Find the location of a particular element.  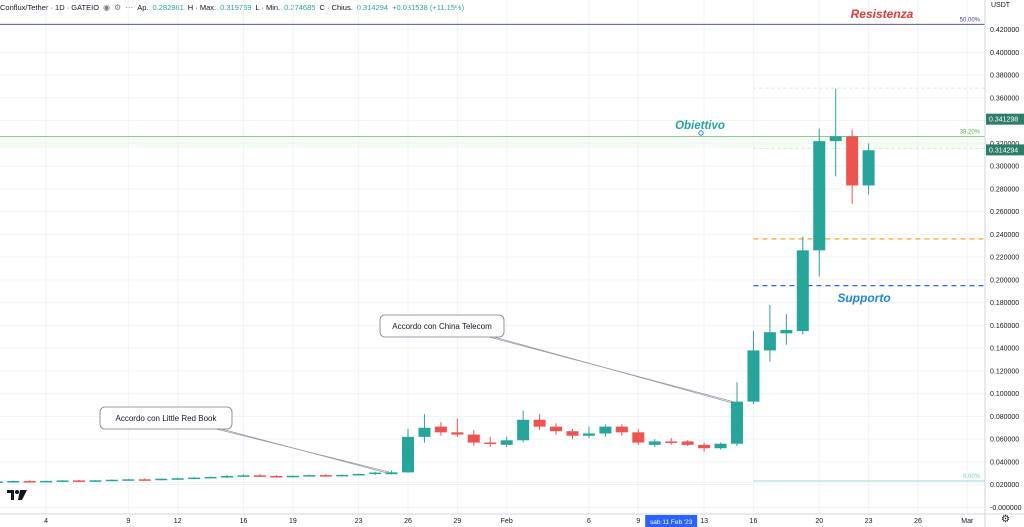

currency-label: USDT is located at coordinates (1001, 5).